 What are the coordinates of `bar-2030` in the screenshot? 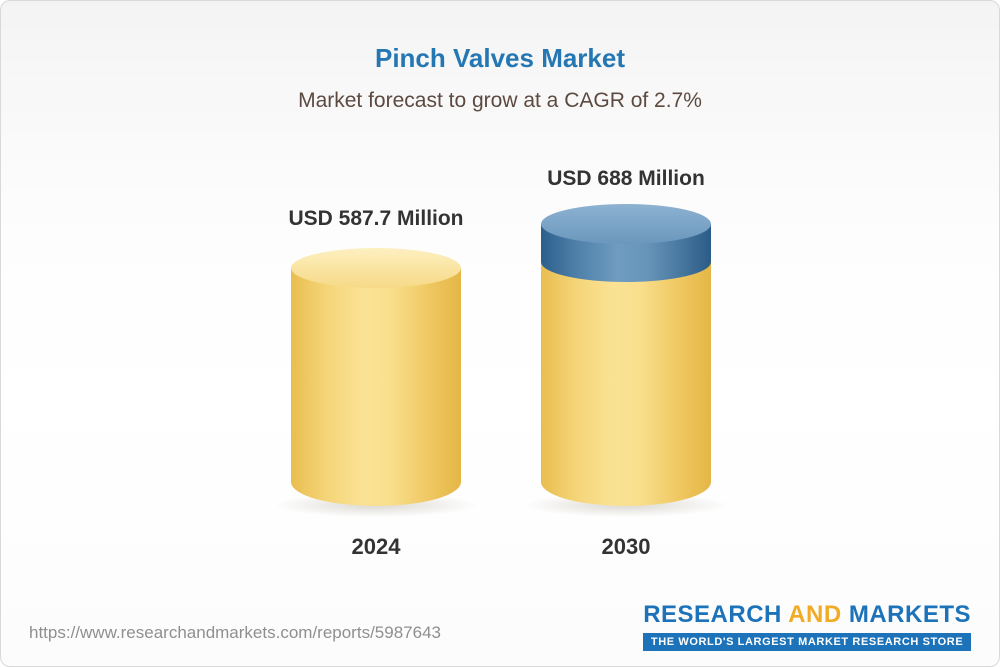 It's located at (626, 376).